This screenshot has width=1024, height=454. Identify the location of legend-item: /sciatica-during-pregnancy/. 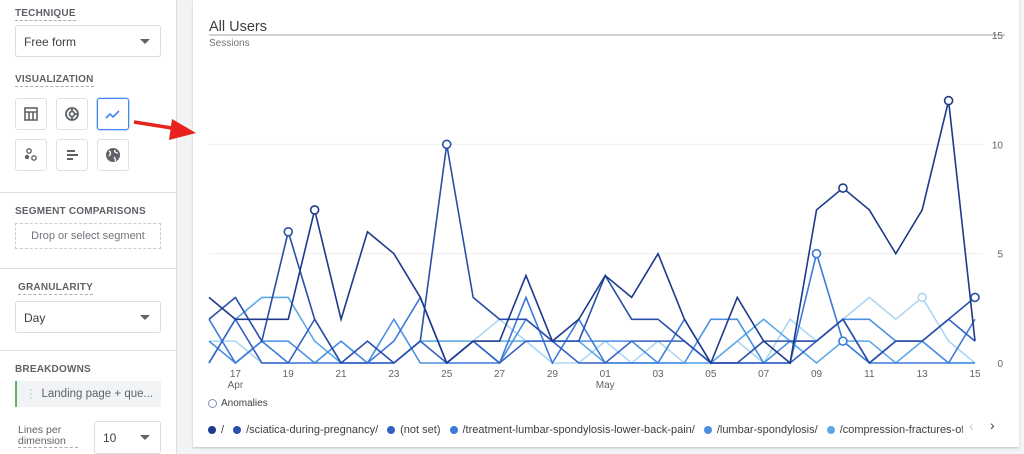
(305, 430).